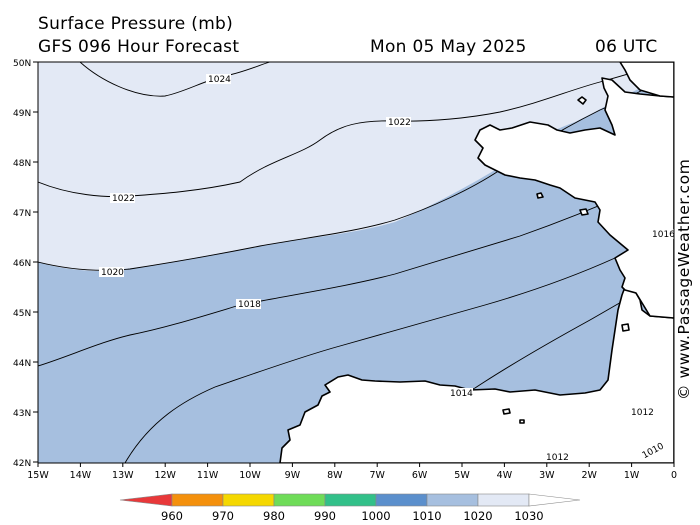 The width and height of the screenshot is (700, 525). I want to click on model-run: GFS 096 Hour Forecast, so click(139, 47).